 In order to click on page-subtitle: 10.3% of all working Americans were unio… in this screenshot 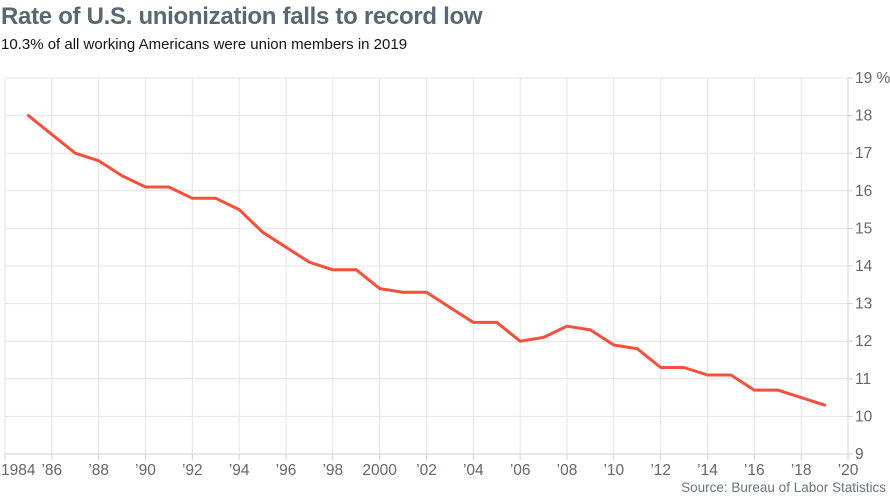, I will do `click(204, 44)`.